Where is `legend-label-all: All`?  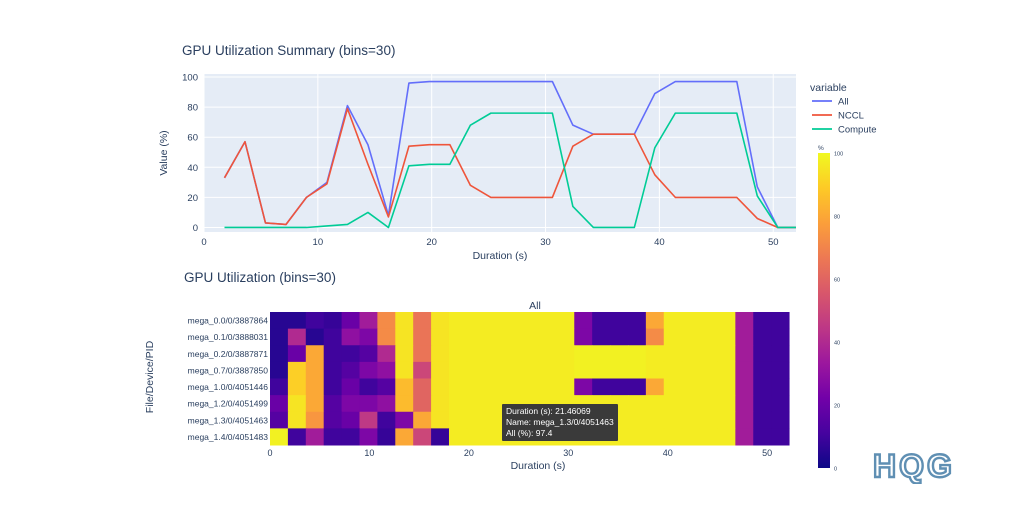
legend-label-all: All is located at coordinates (843, 102).